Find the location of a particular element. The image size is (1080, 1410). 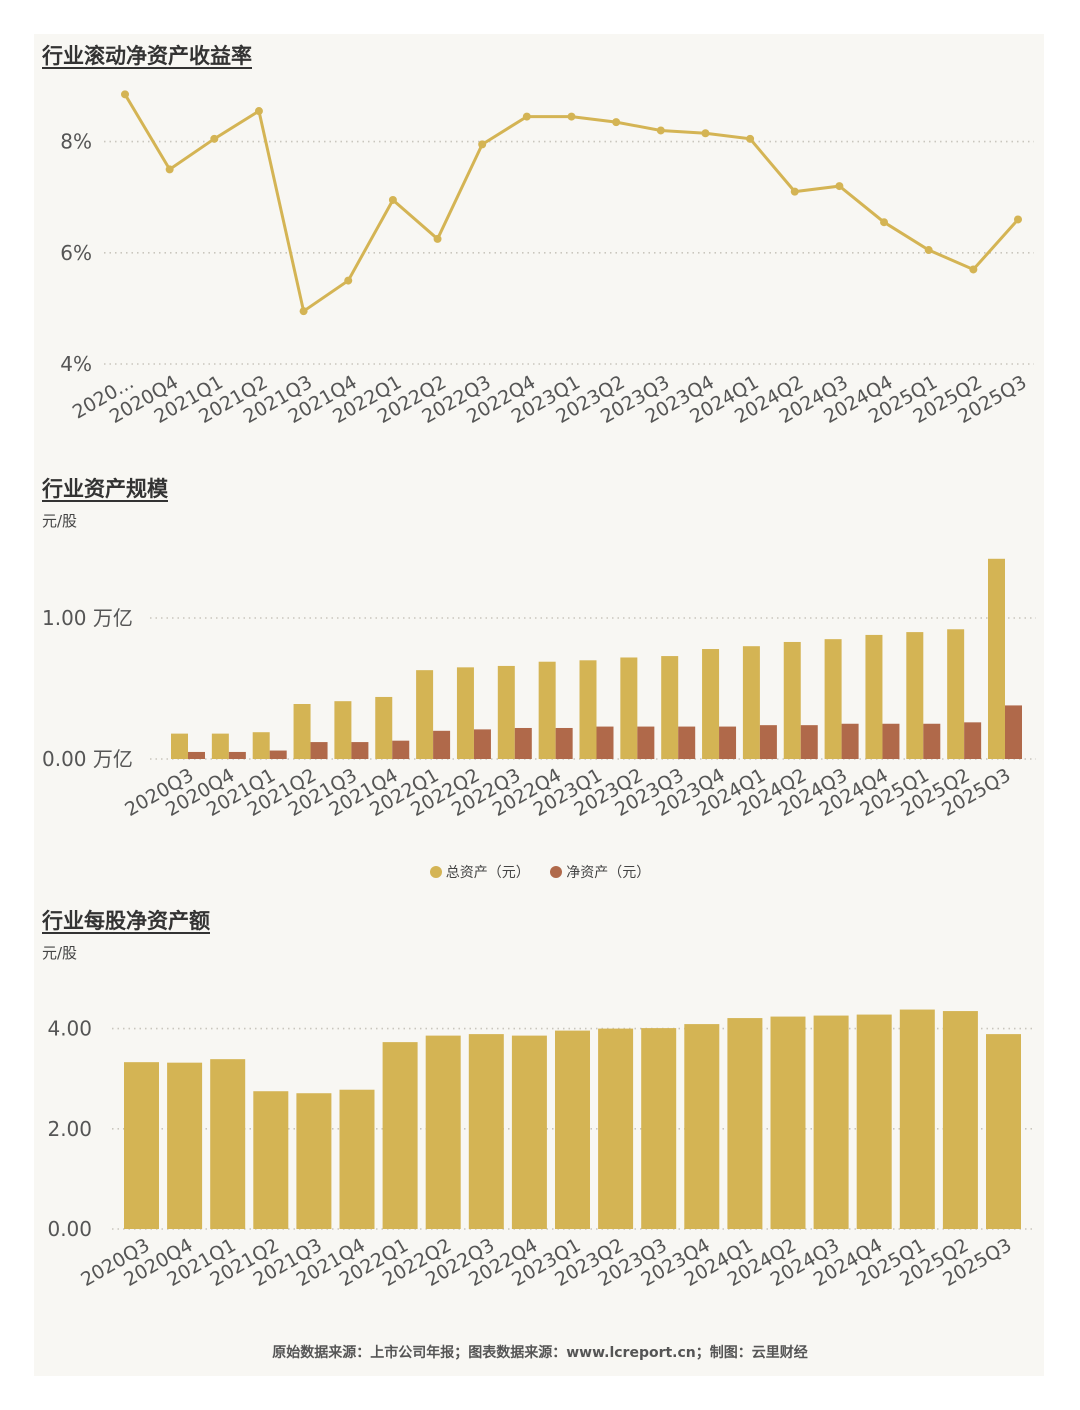

roe-ytick-label: 6% is located at coordinates (76, 253).